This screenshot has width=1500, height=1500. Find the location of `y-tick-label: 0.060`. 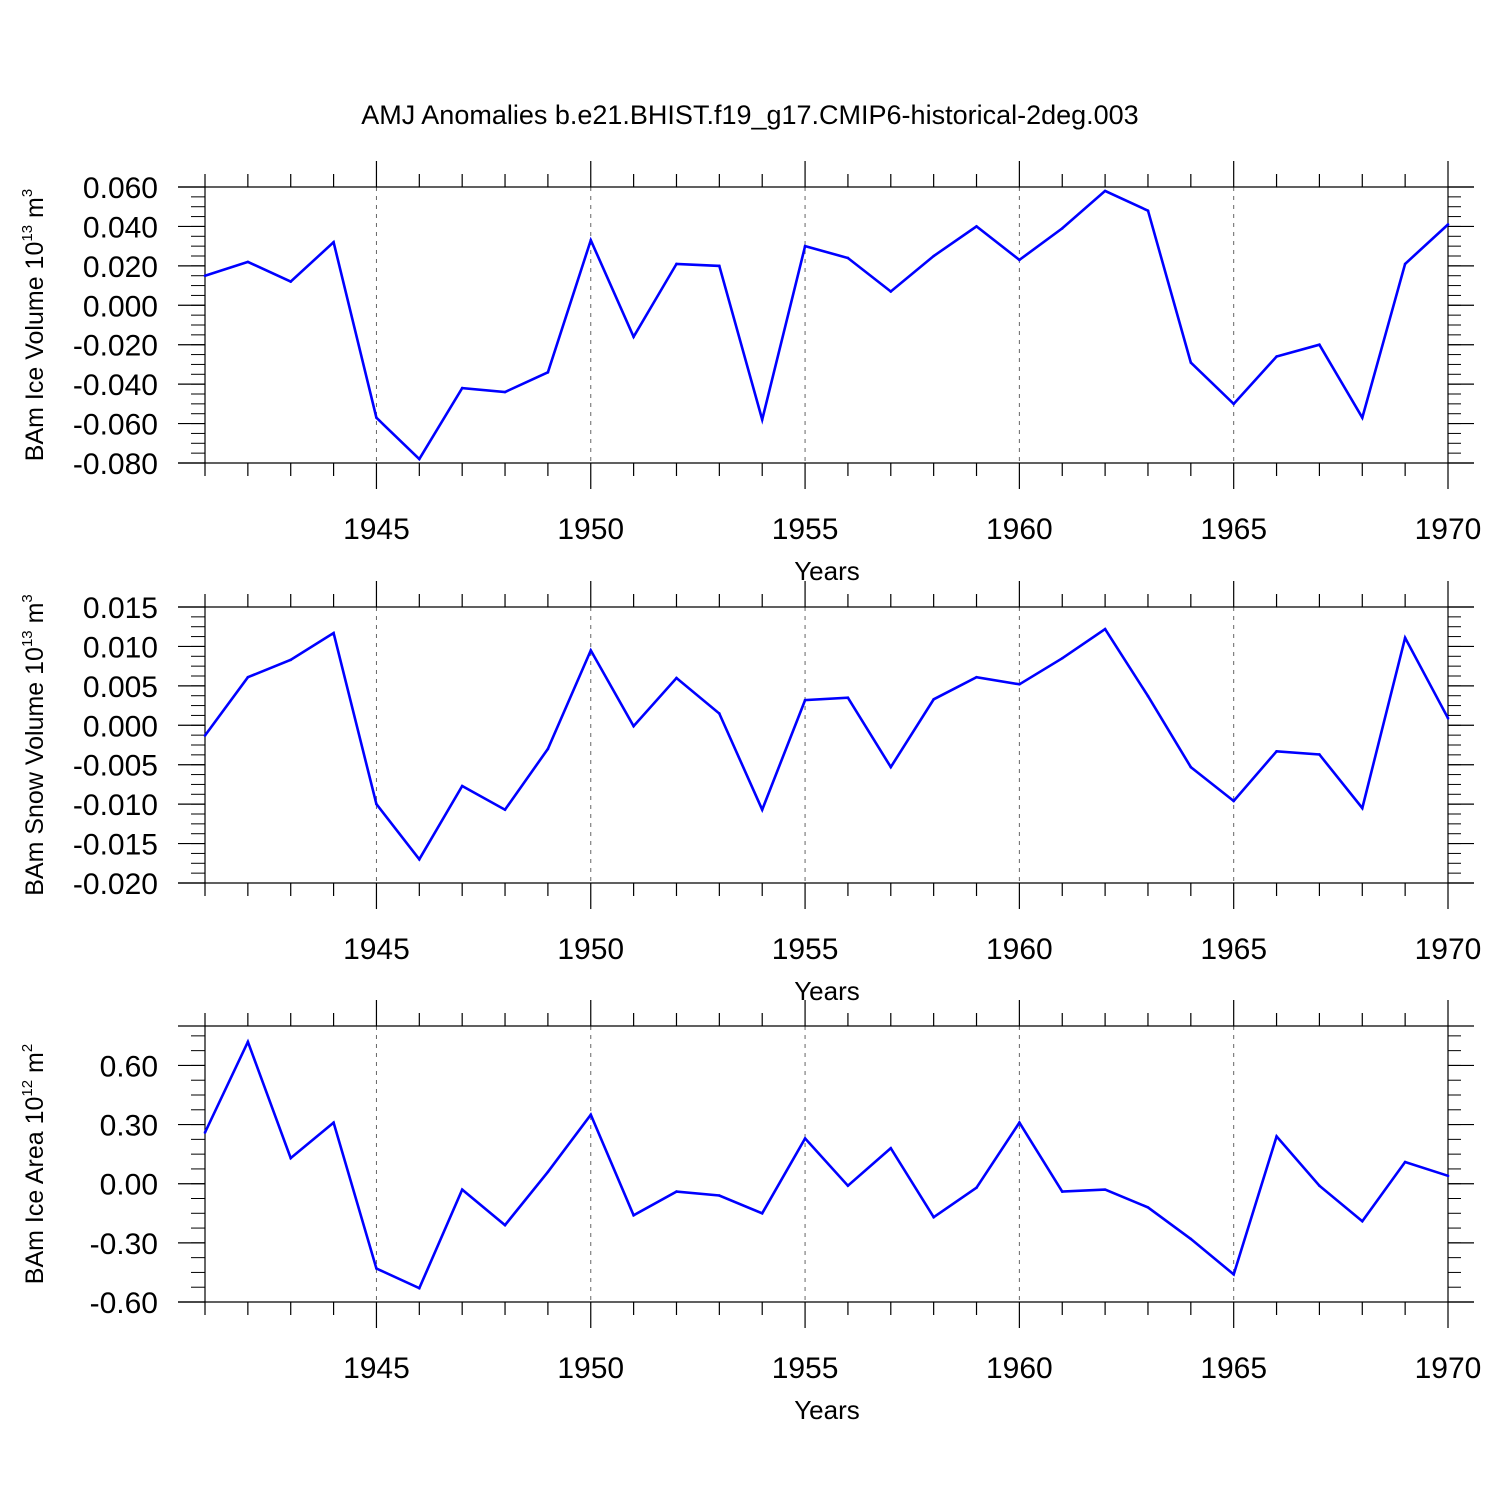

y-tick-label: 0.060 is located at coordinates (120, 188).